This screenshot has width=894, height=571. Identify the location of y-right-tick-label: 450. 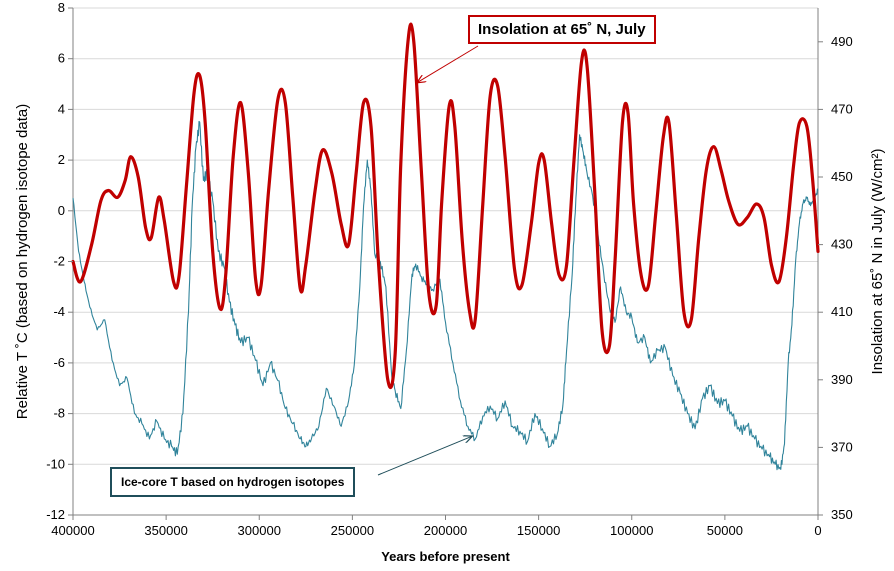
(842, 176).